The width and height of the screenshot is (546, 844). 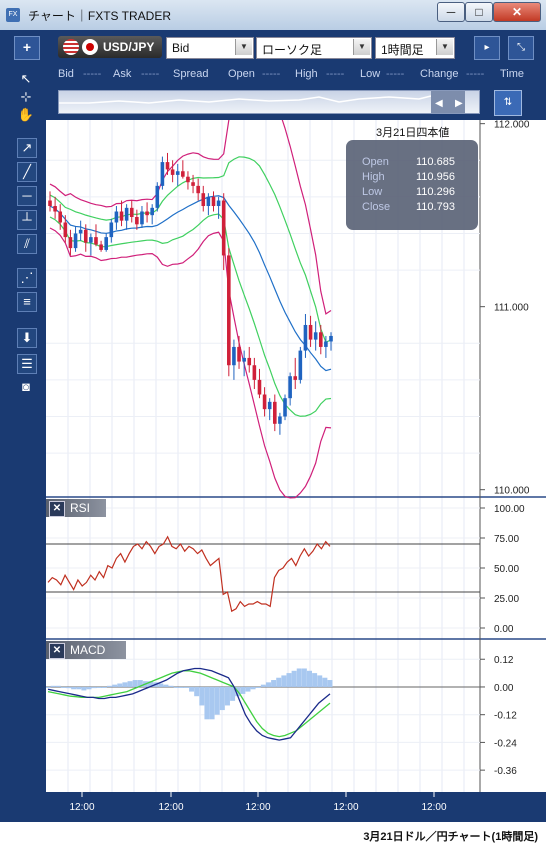 What do you see at coordinates (435, 207) in the screenshot?
I see `tooltip-close-value: 110.793` at bounding box center [435, 207].